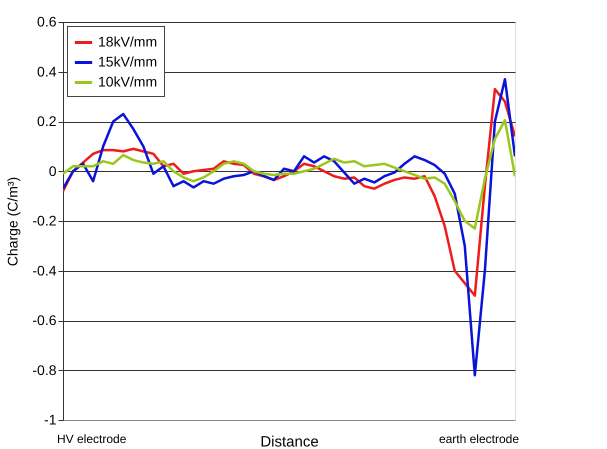  What do you see at coordinates (44, 220) in the screenshot?
I see `y-tick-label: -0.2` at bounding box center [44, 220].